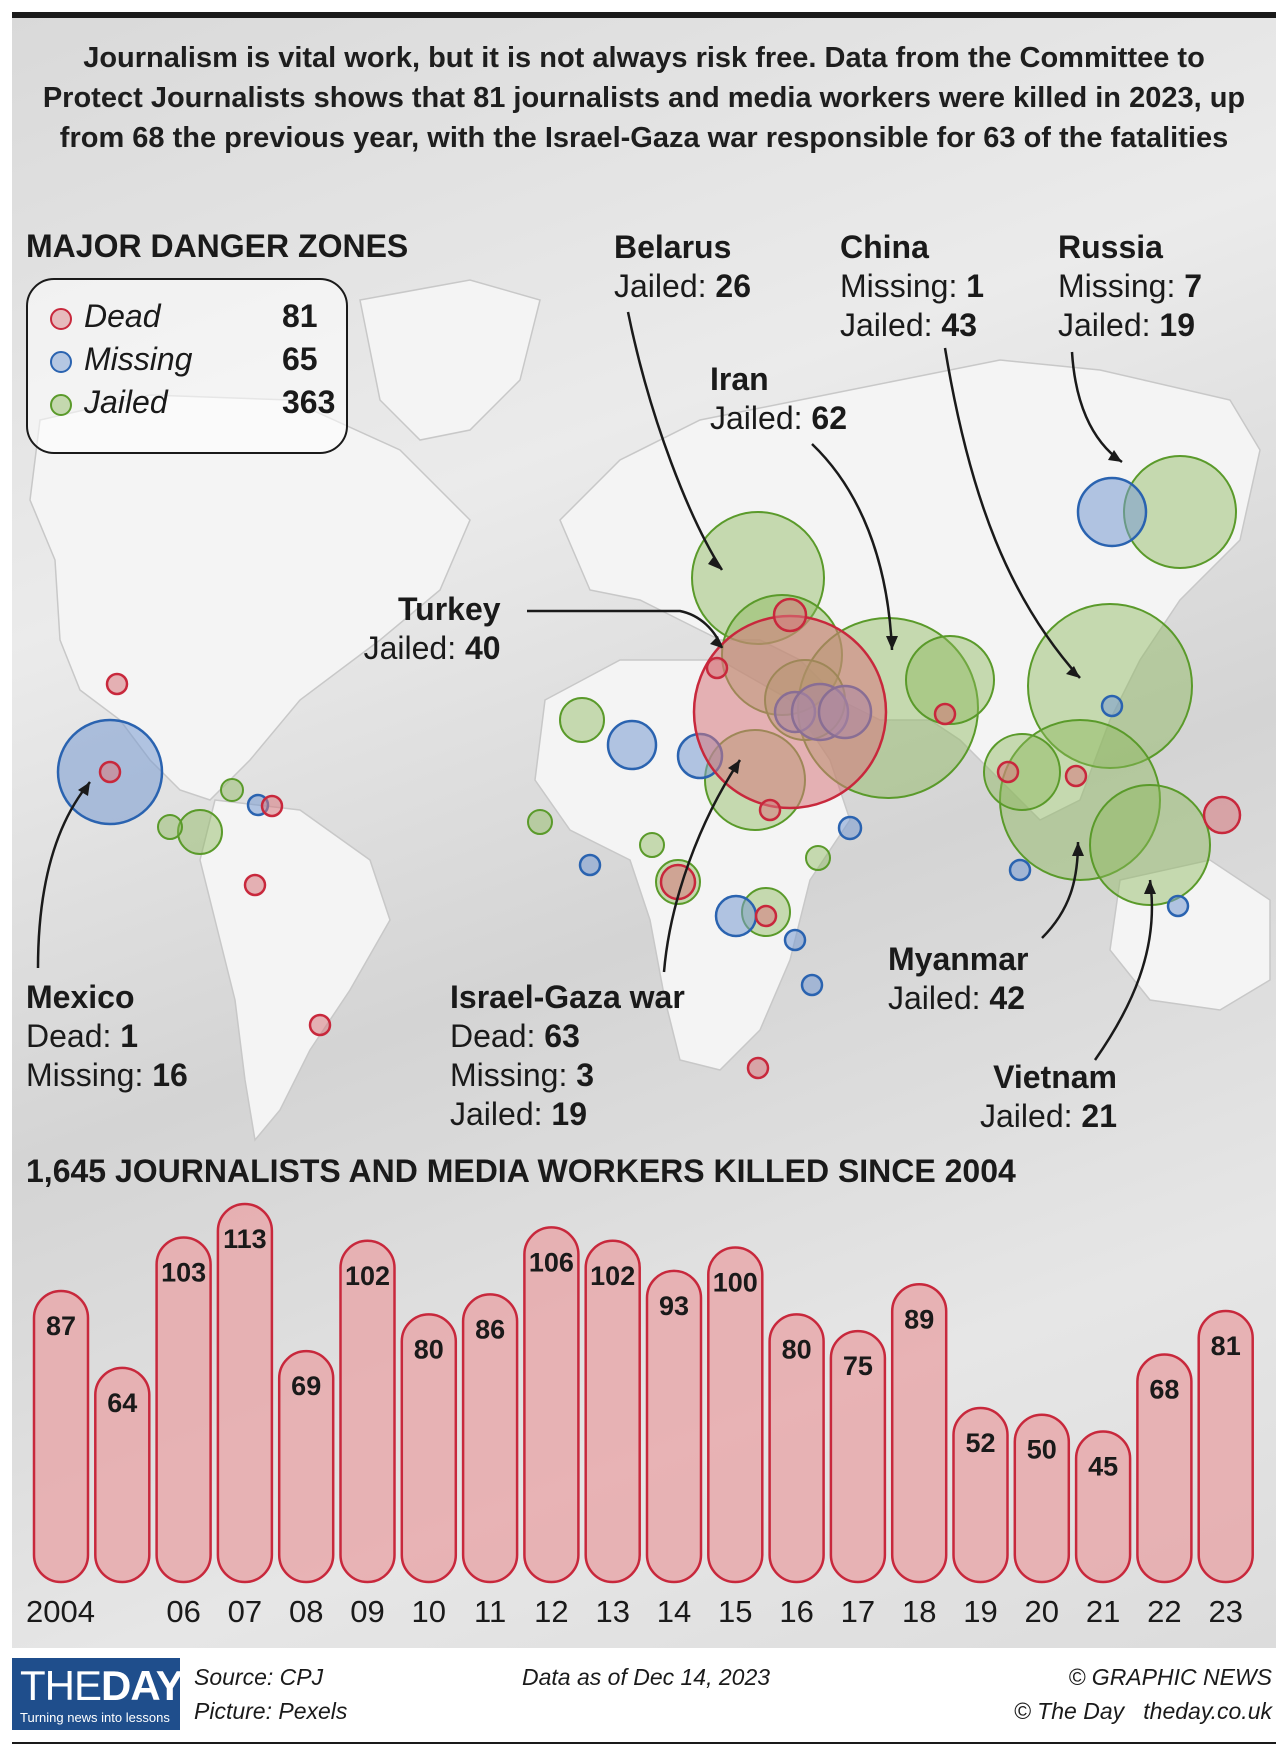  Describe the element at coordinates (245, 1393) in the screenshot. I see `bar-2007` at that location.